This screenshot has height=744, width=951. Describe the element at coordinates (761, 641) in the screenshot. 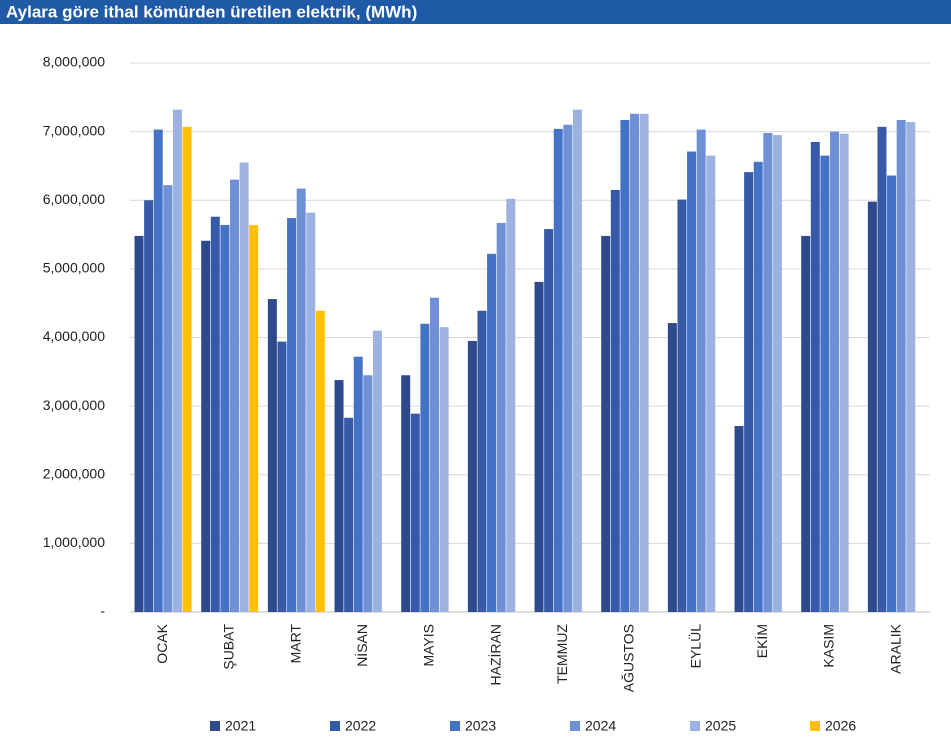

I see `x-tick-label: EKİM` at that location.